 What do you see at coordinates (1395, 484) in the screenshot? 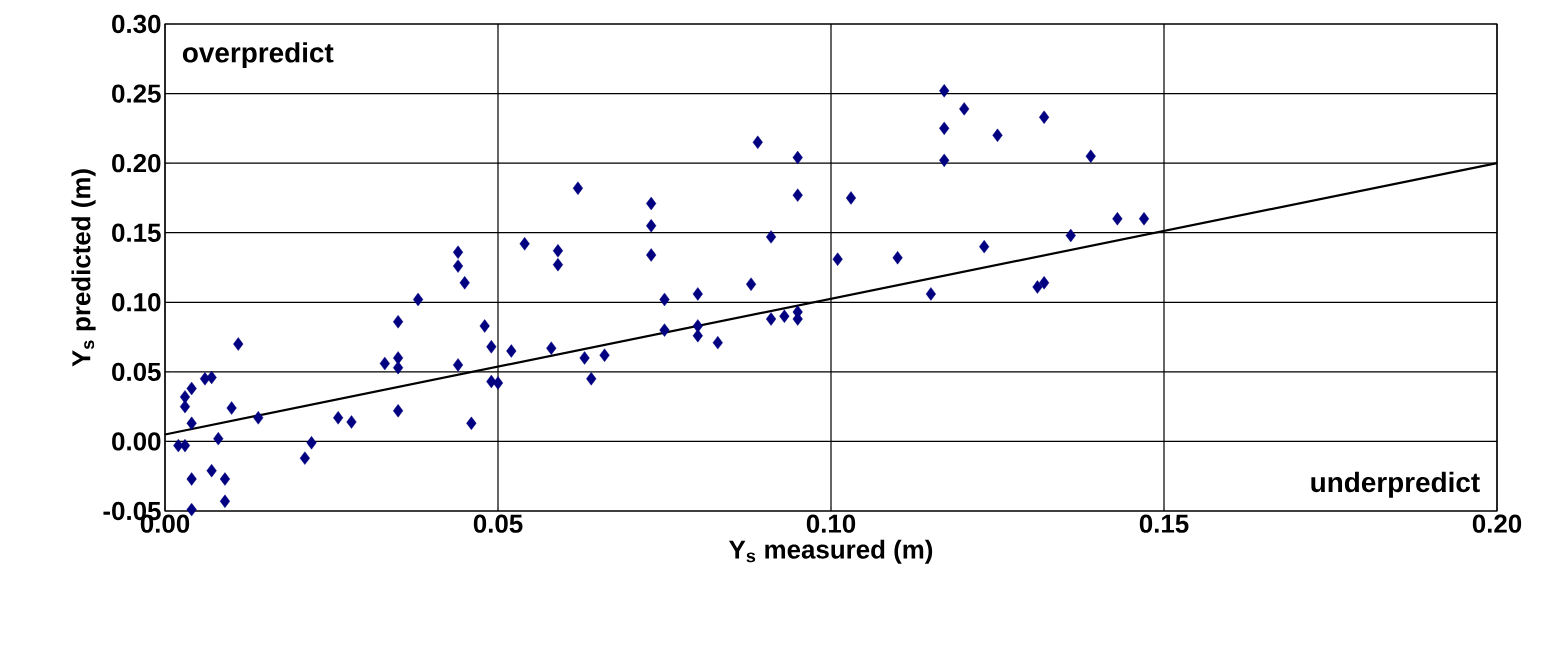
I see `annotation: underpredict` at bounding box center [1395, 484].